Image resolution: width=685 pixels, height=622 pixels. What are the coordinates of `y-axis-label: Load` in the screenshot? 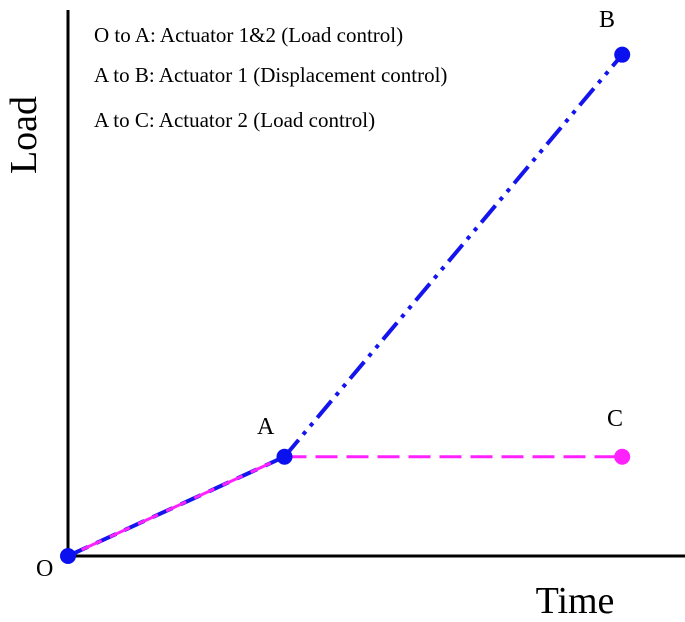 It's located at (24, 135).